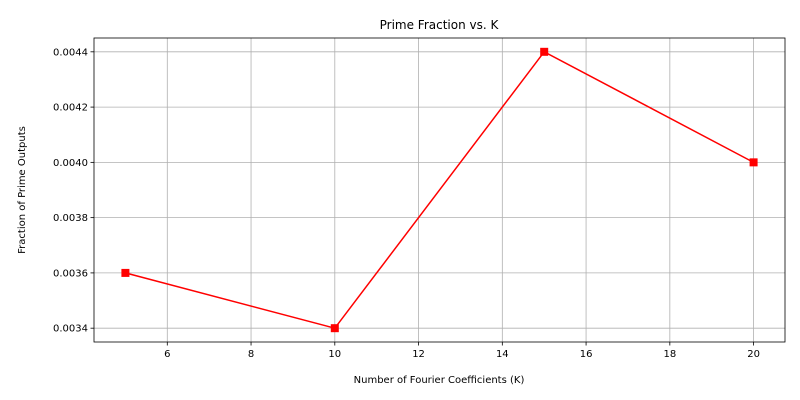 The height and width of the screenshot is (400, 800). I want to click on y-tick-label: 0.0038, so click(70, 218).